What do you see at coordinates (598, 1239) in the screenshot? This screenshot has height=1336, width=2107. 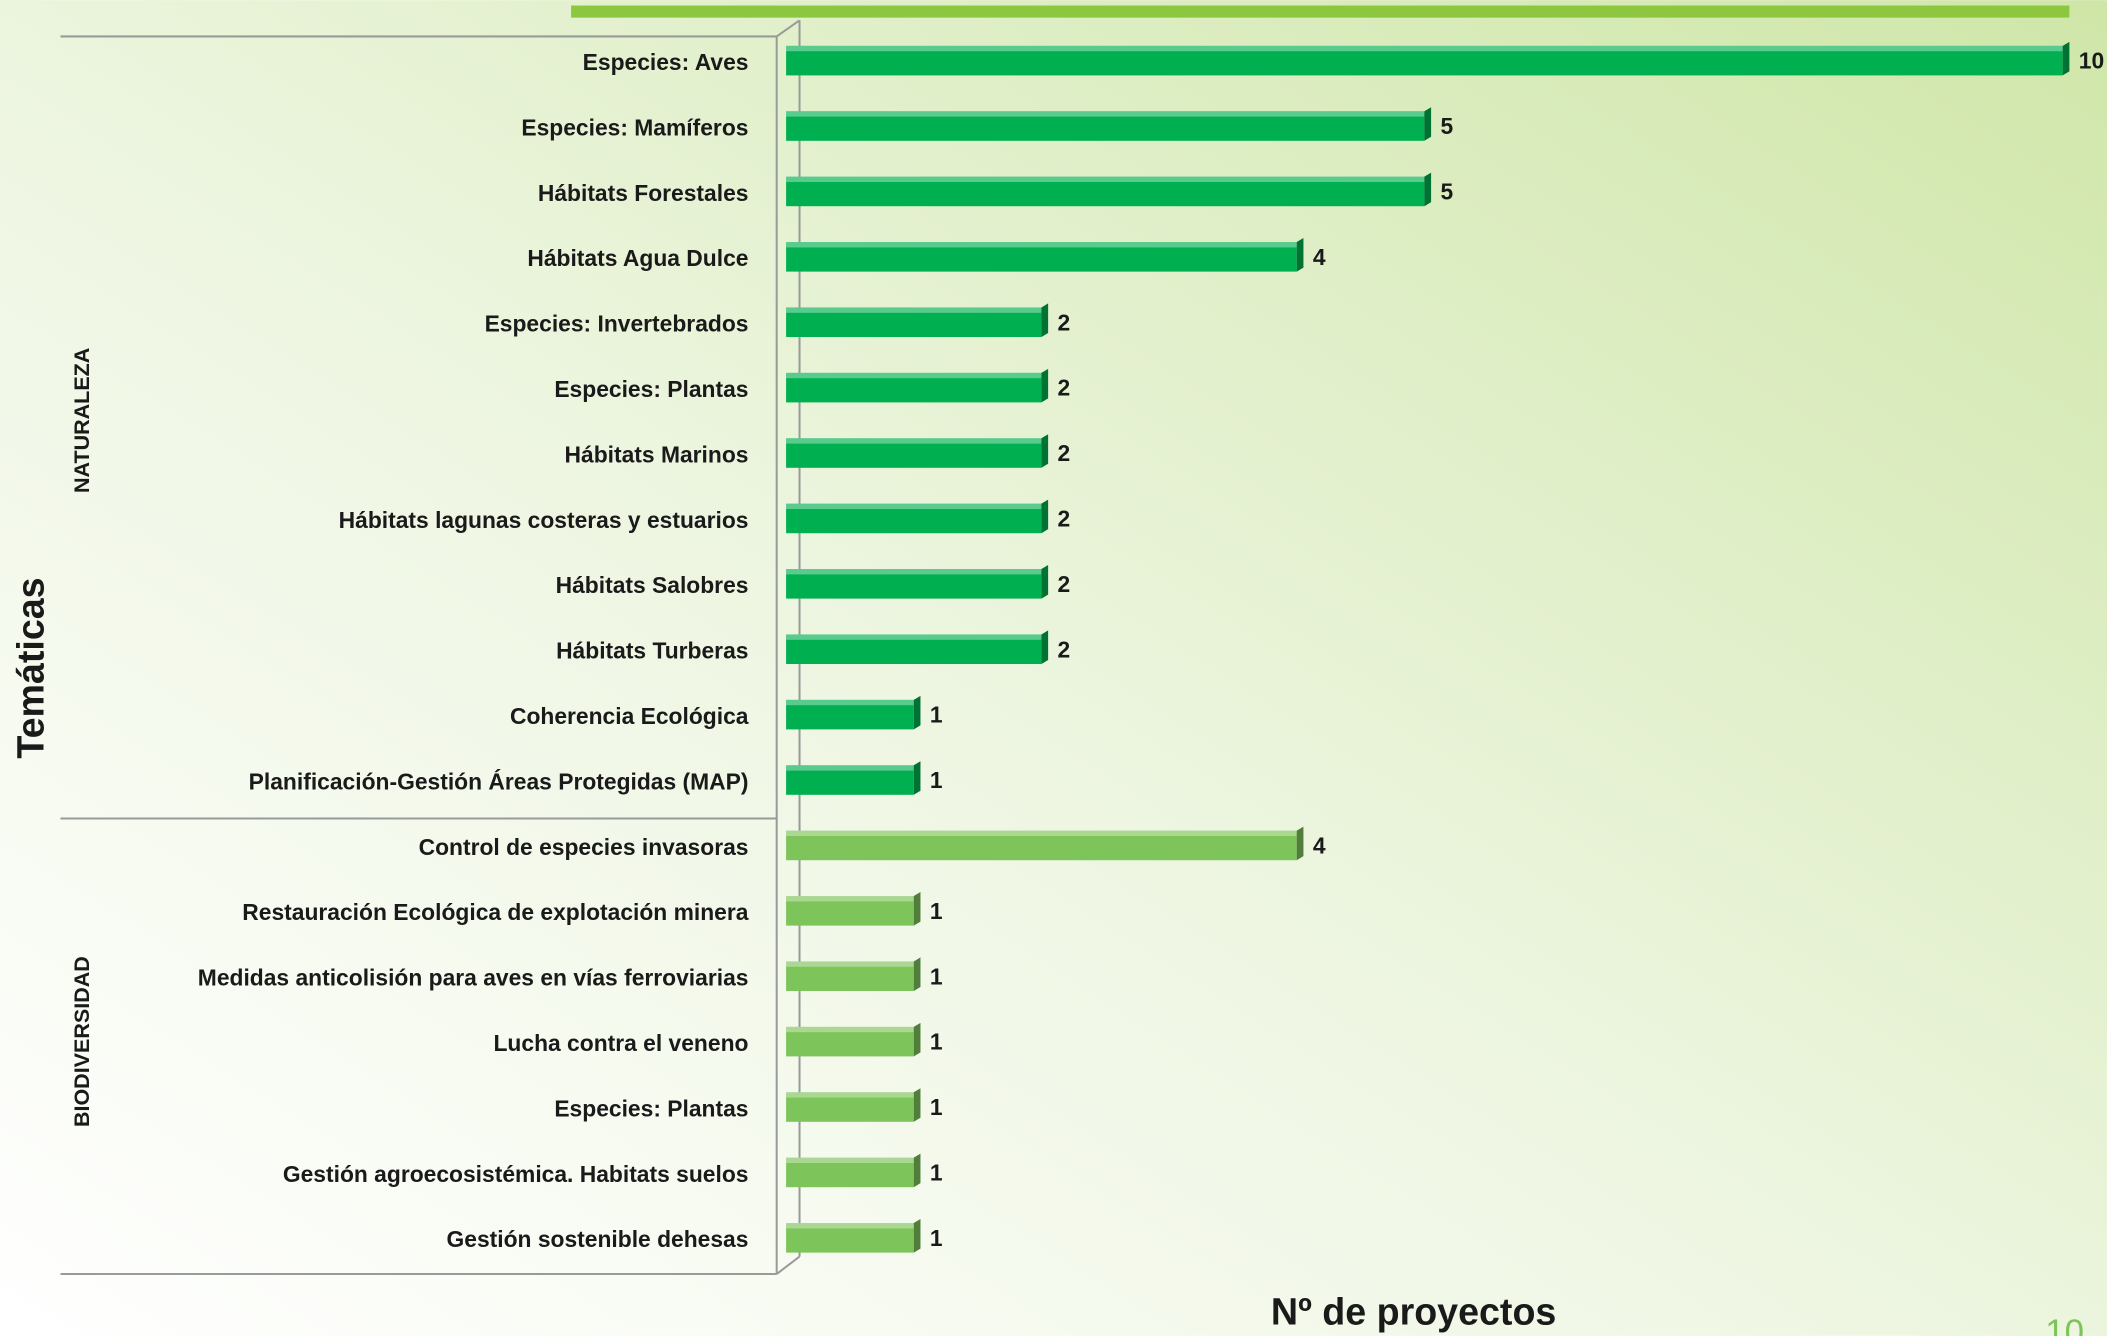 I see `y-tick-label: Gestión sostenible dehesas` at bounding box center [598, 1239].